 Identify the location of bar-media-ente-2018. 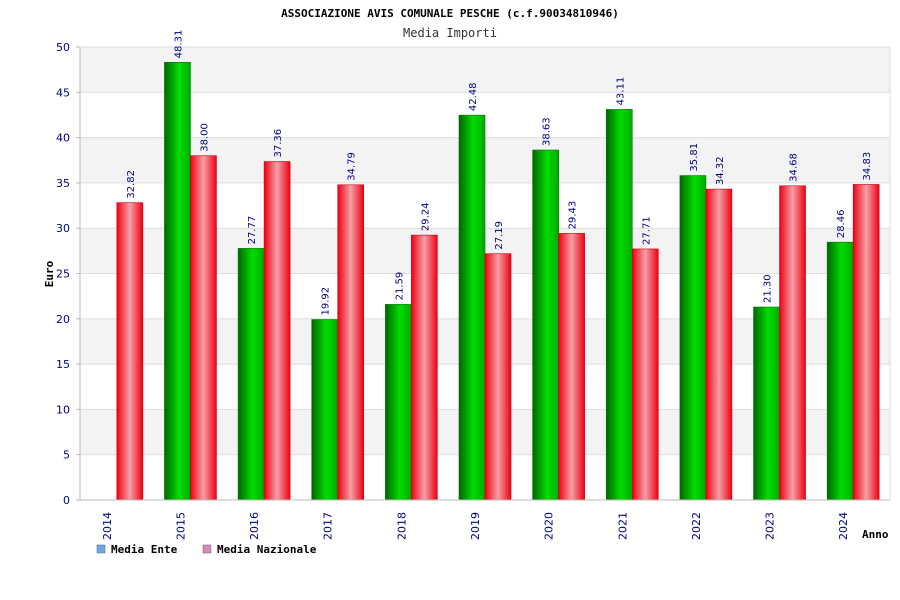
(398, 402).